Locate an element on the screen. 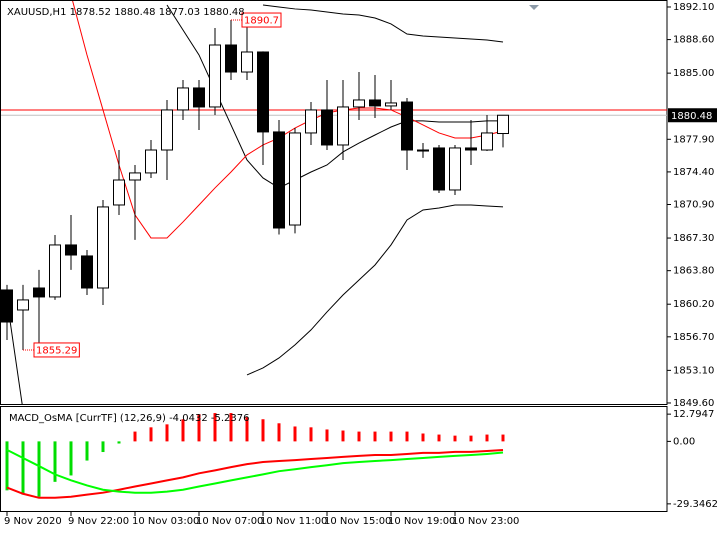 The image size is (717, 533). y-tick-label: -29.3462 is located at coordinates (695, 504).